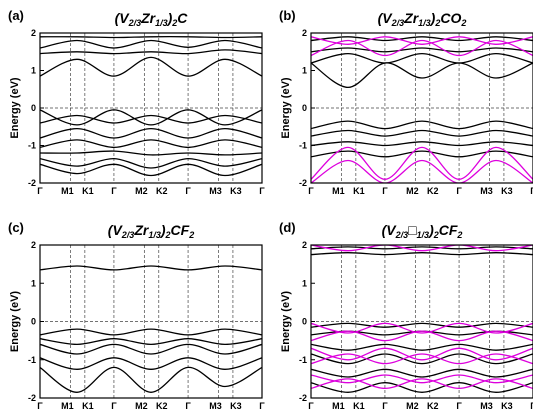 Image resolution: width=533 pixels, height=411 pixels. I want to click on panel-label: (c), so click(16, 227).